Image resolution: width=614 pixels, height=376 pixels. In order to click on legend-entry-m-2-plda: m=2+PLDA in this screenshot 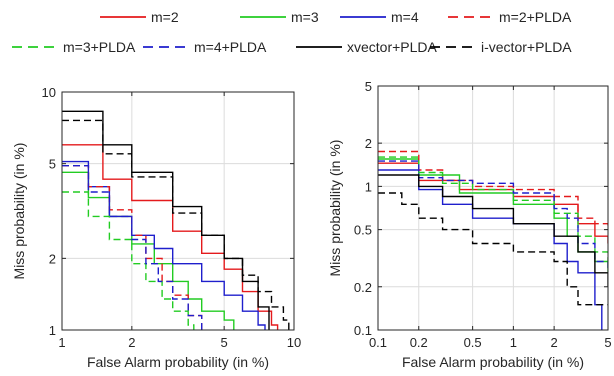, I will do `click(510, 17)`.